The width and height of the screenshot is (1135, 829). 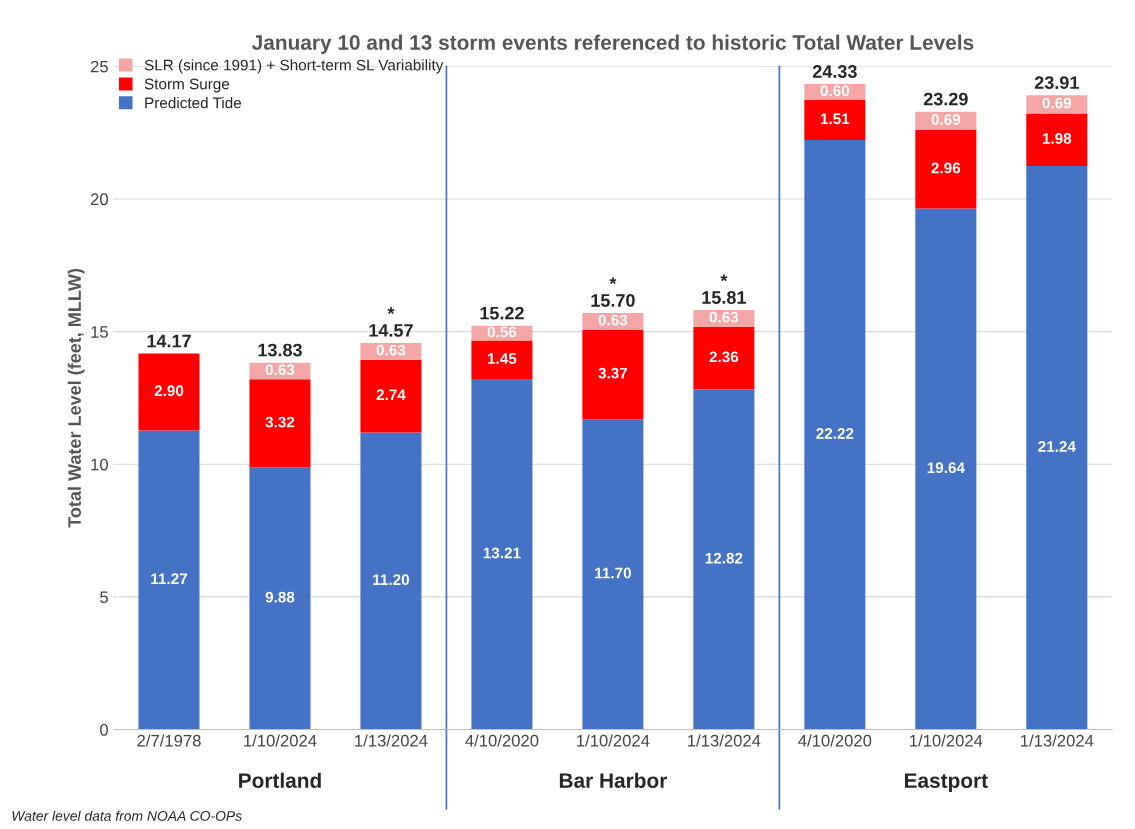 I want to click on chart-title: January 10 and 13 storm events referenced to historic Total Water Levels, so click(x=613, y=44).